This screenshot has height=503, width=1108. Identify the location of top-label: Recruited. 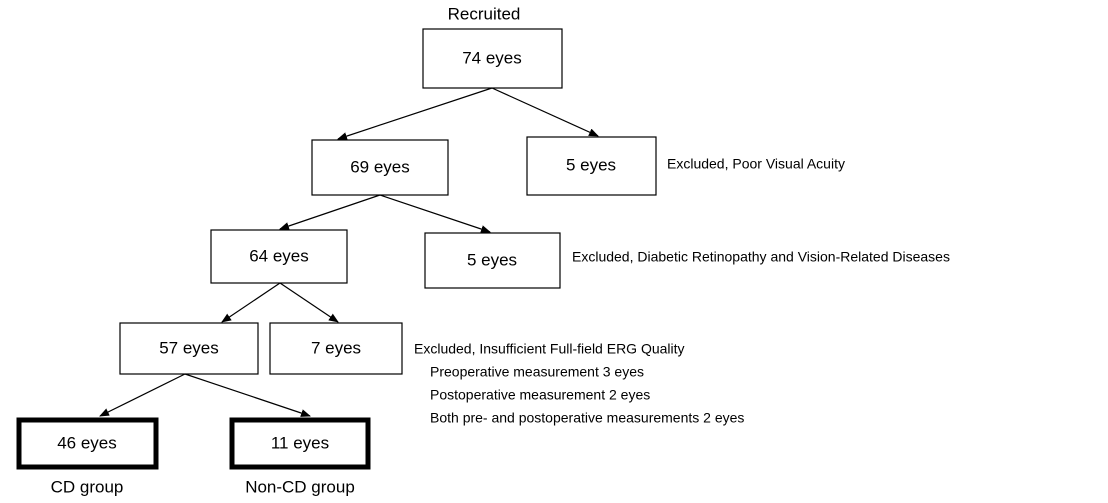
(484, 13).